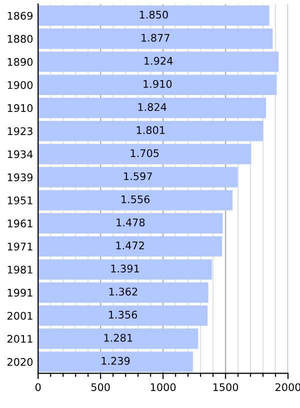 This screenshot has width=300, height=408. I want to click on data-label: 1.281, so click(118, 338).